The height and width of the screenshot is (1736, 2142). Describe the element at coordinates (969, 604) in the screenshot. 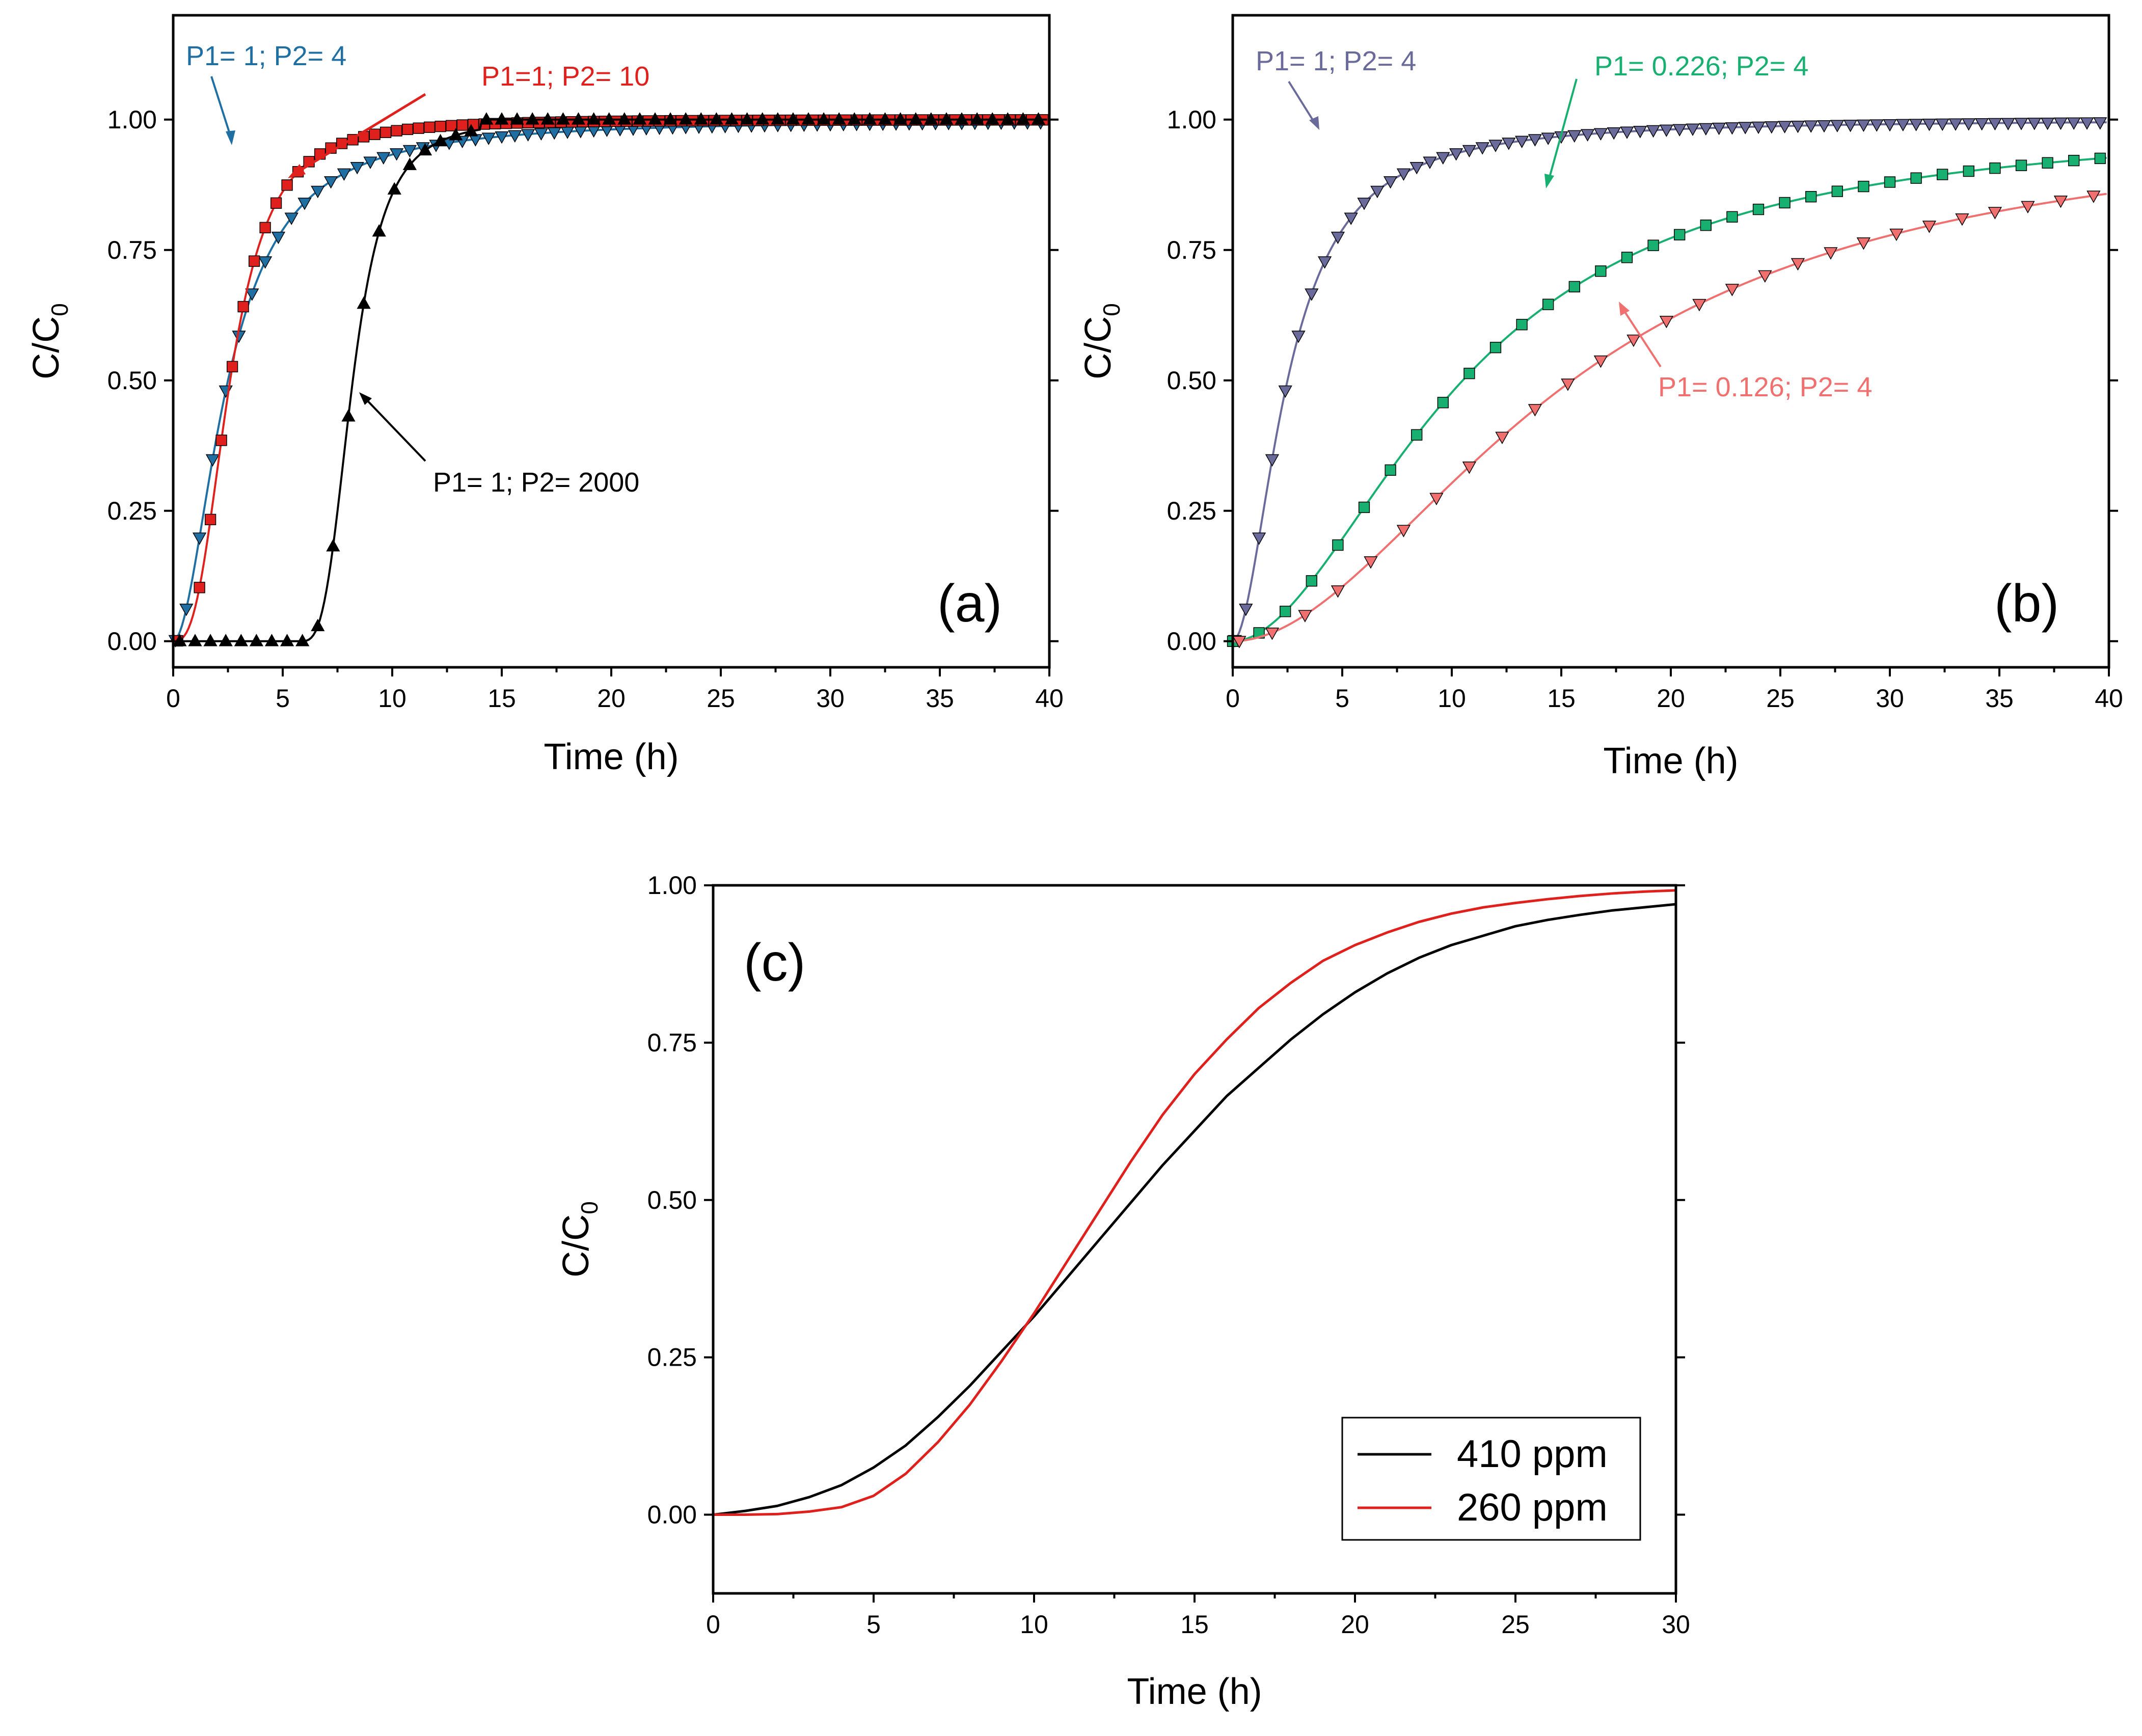

I see `panel-a-label: (a)` at that location.